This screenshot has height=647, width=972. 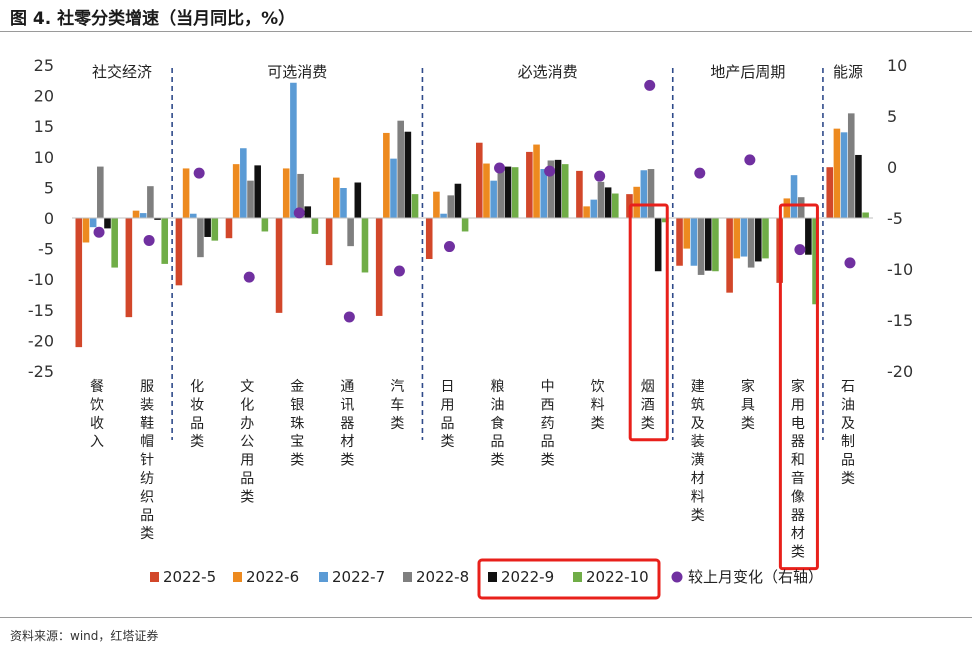 What do you see at coordinates (84, 636) in the screenshot?
I see `source-note: 资料来源：wind，红塔证券` at bounding box center [84, 636].